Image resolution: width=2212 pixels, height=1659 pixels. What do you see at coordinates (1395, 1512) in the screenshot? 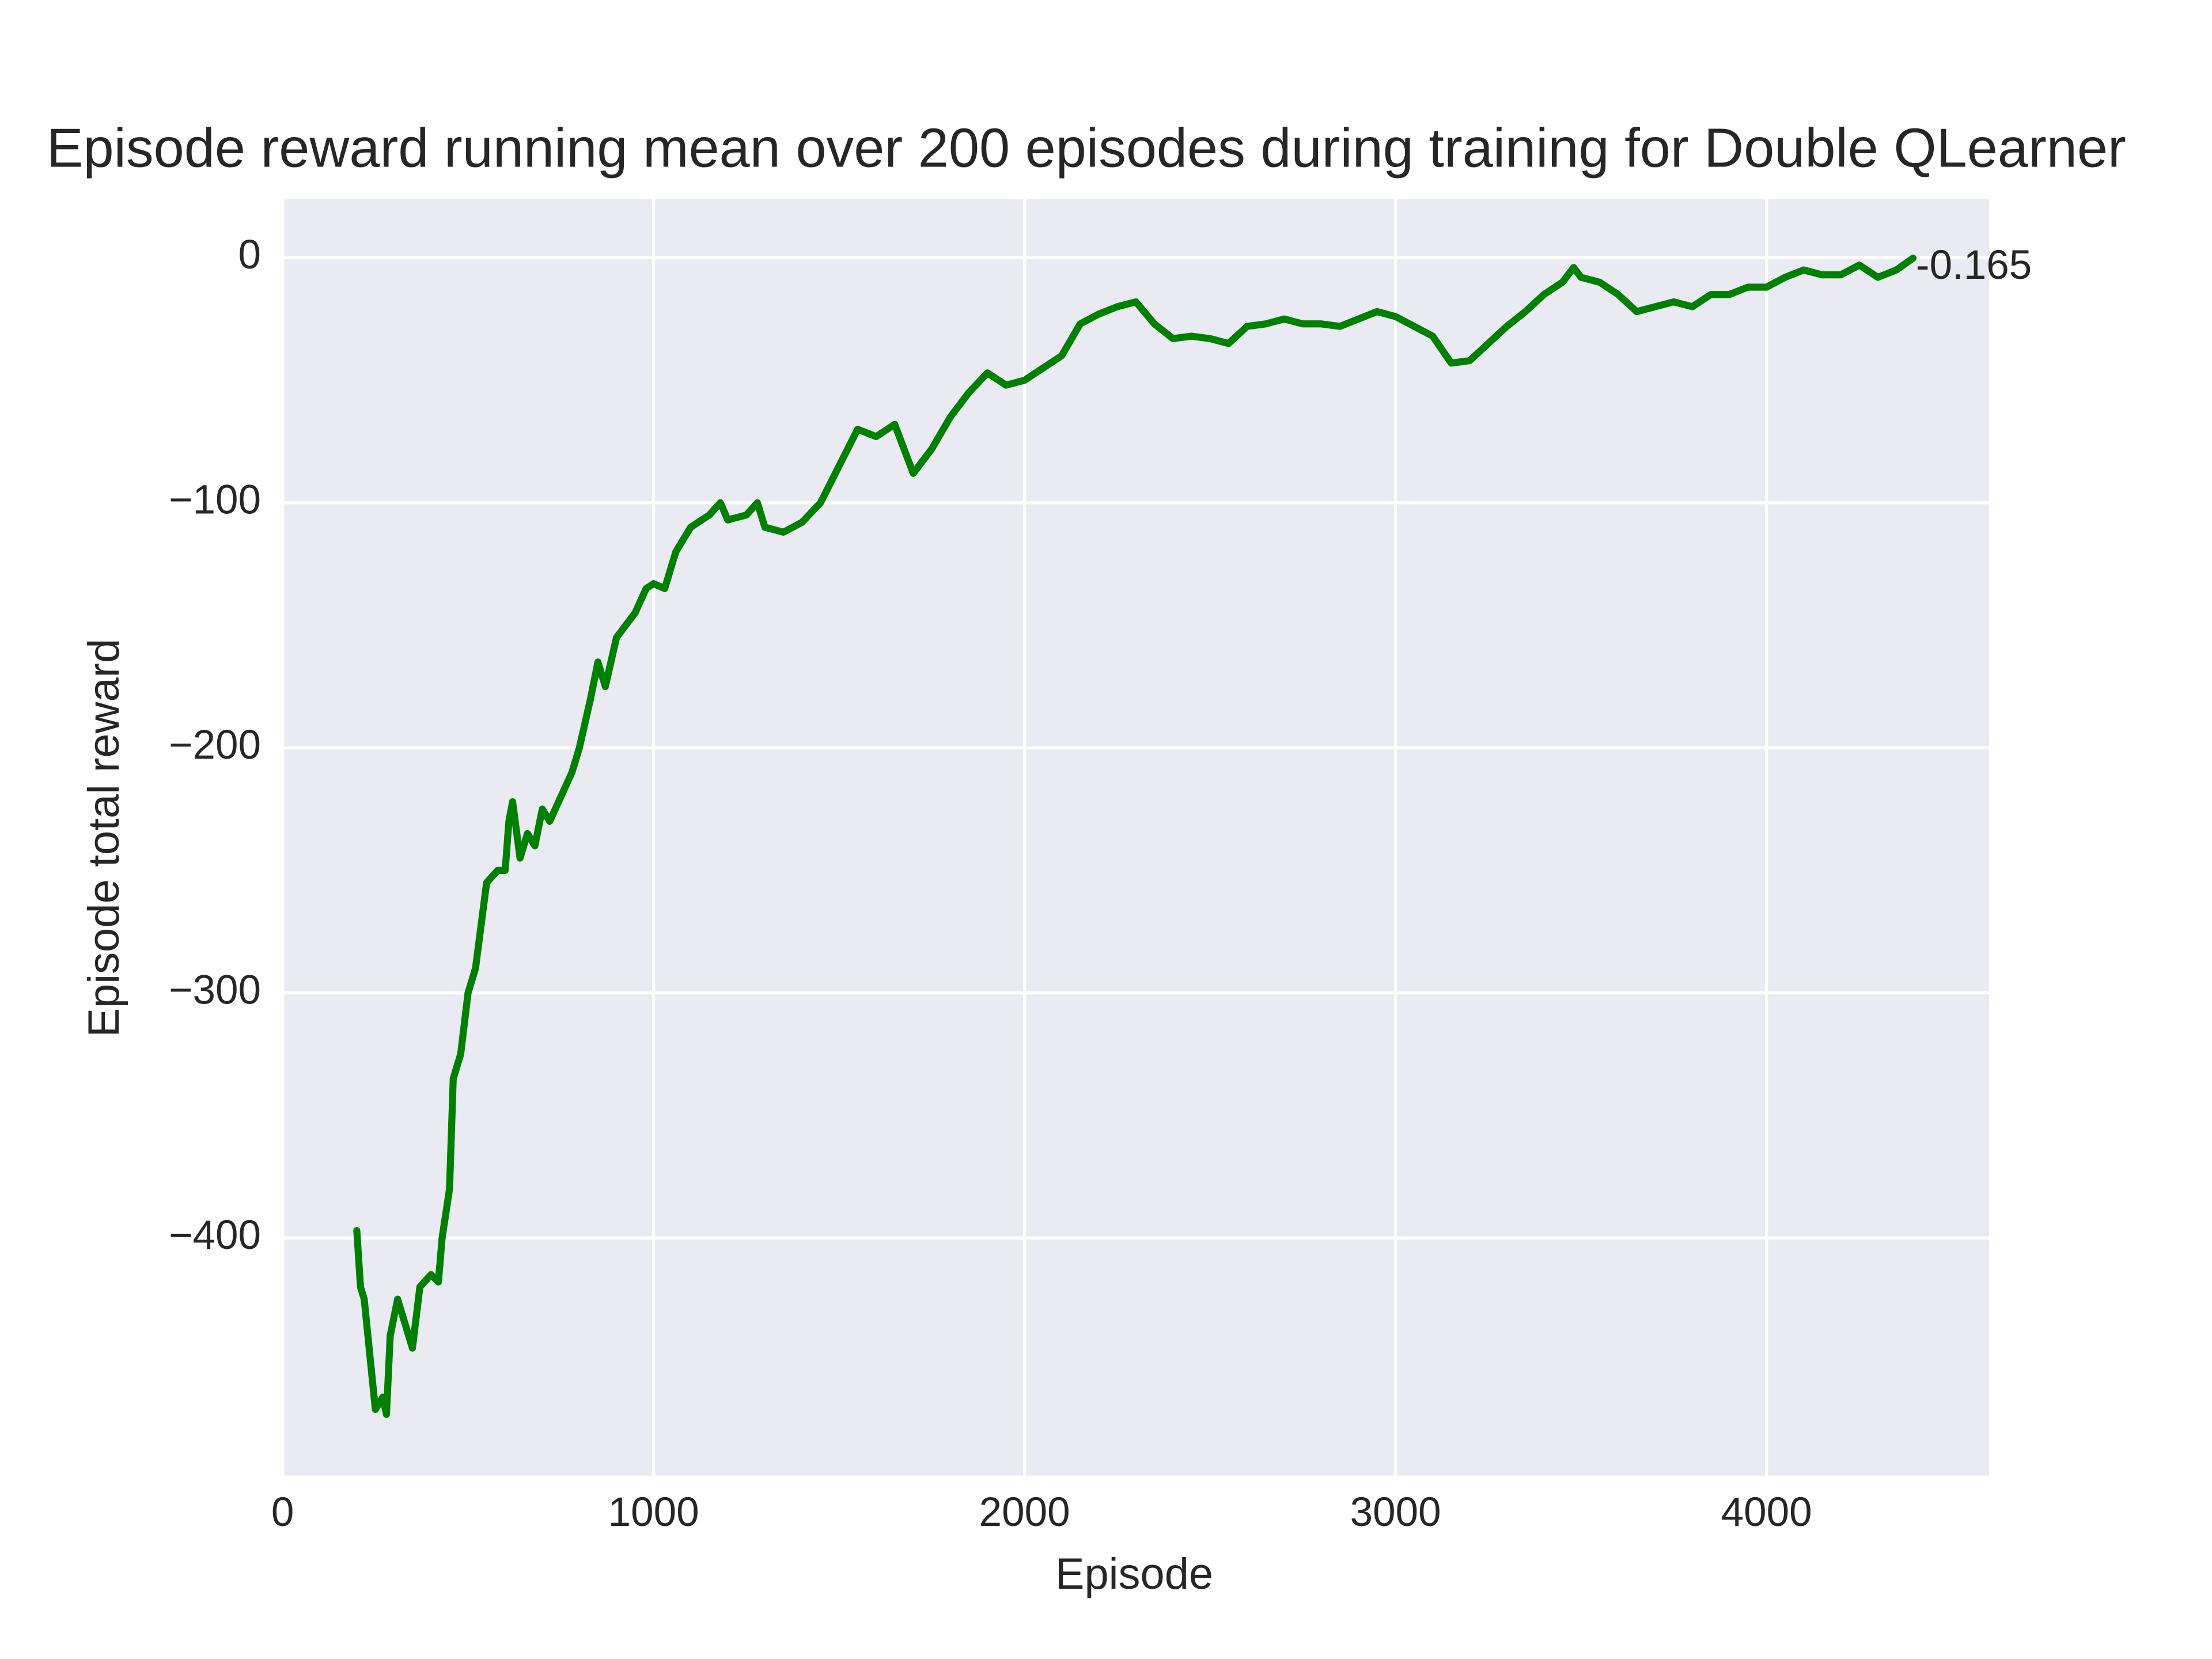
I see `x-tick-label: 3000` at bounding box center [1395, 1512].